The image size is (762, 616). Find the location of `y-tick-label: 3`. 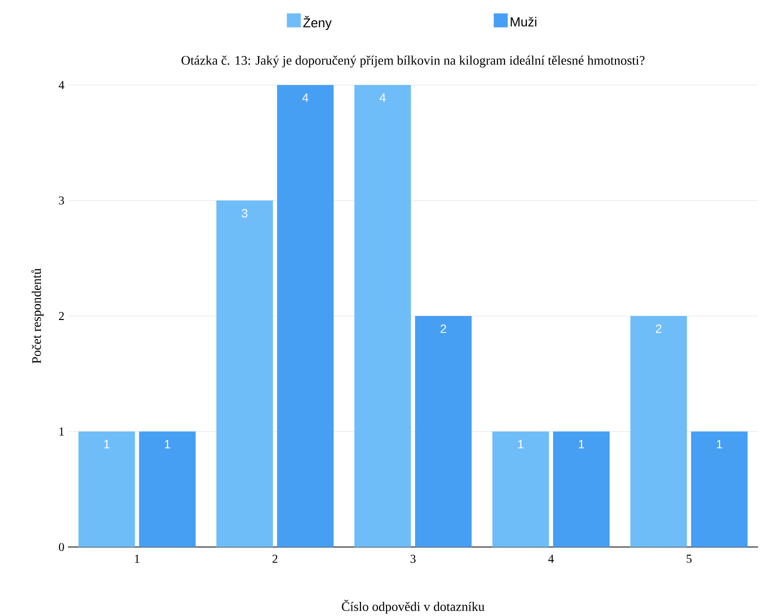

y-tick-label: 3 is located at coordinates (61, 200).